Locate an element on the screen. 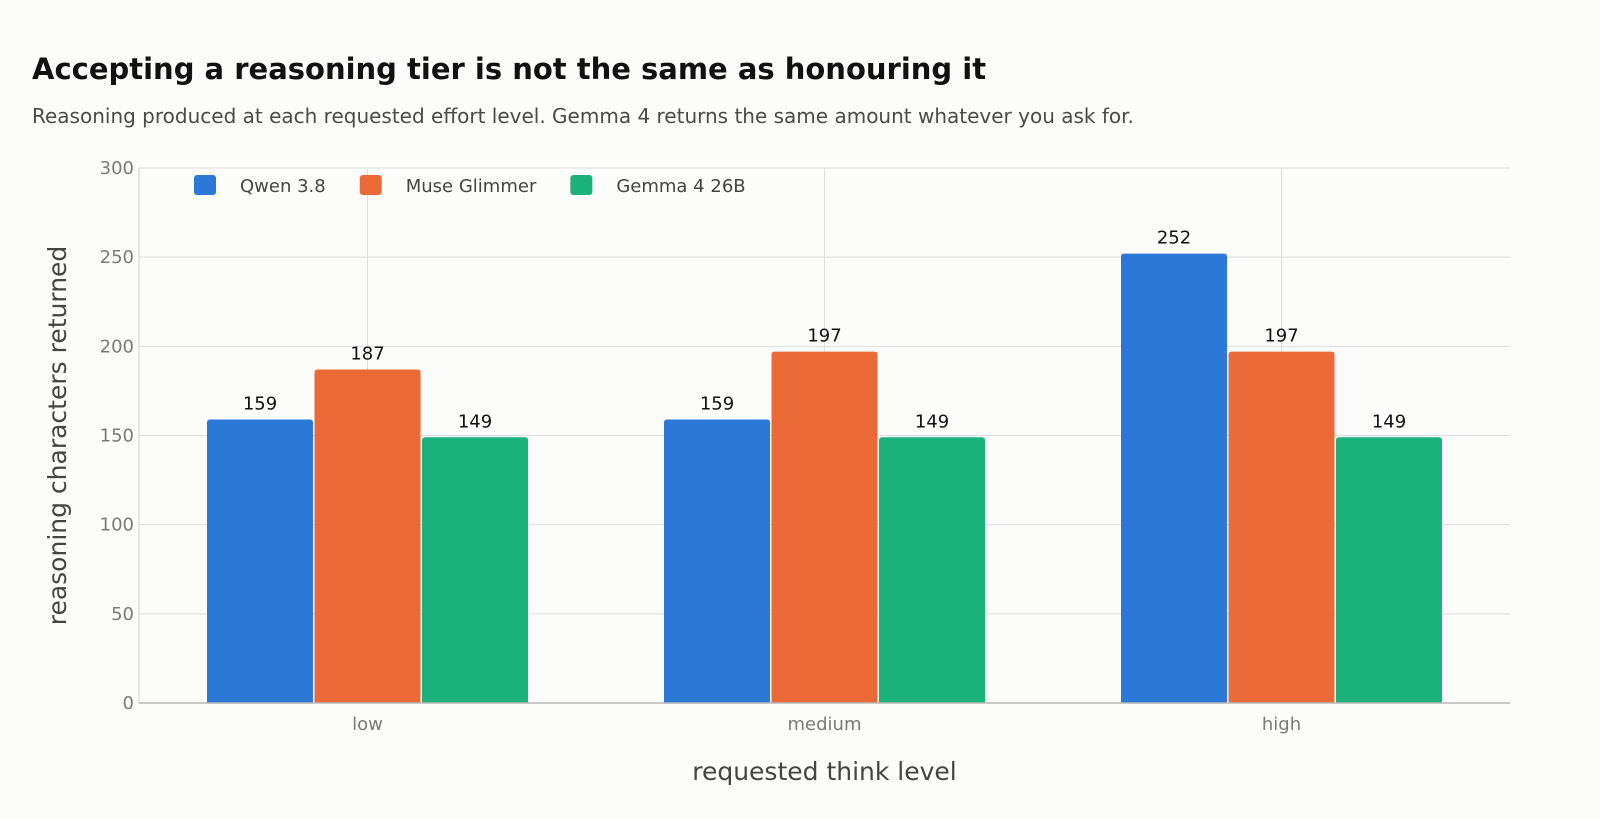  y-tick-label: 250 is located at coordinates (117, 257).